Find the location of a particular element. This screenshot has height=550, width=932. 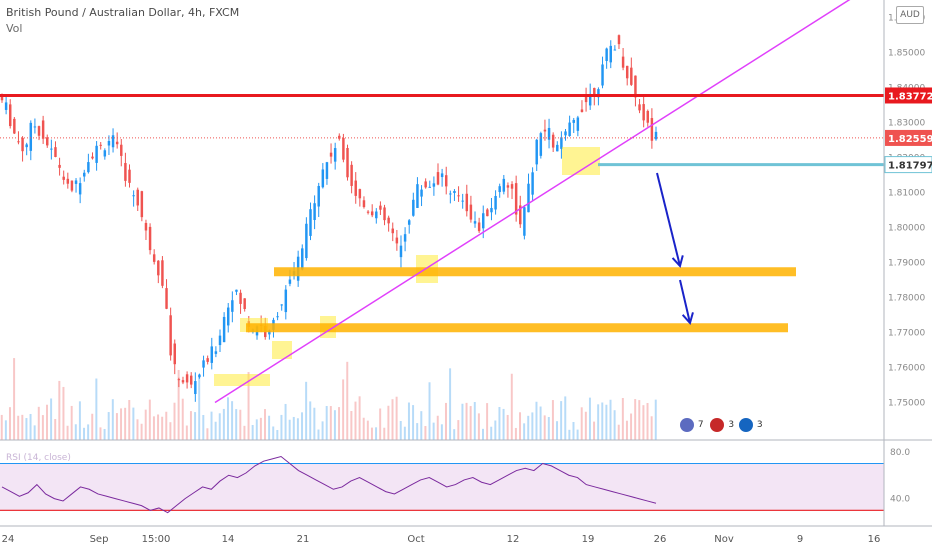

resistance-price-tag is located at coordinates (908, 95).